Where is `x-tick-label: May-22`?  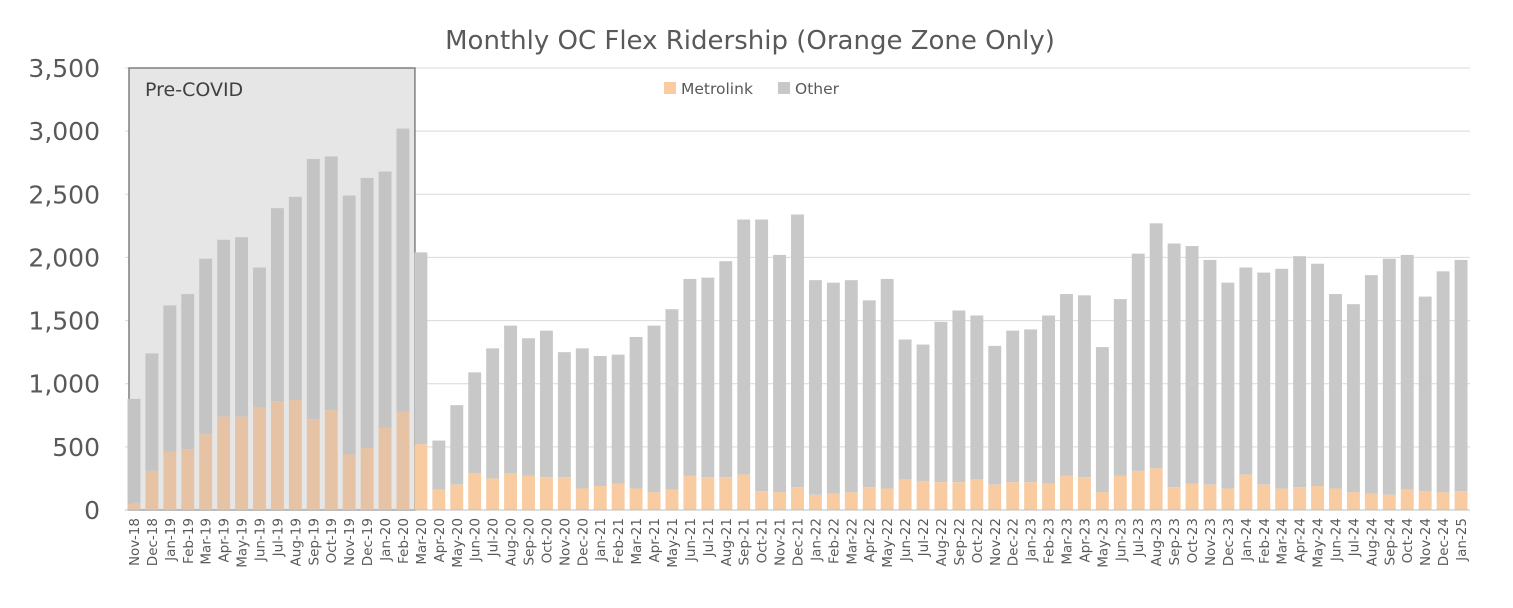
x-tick-label: May-22 is located at coordinates (888, 543).